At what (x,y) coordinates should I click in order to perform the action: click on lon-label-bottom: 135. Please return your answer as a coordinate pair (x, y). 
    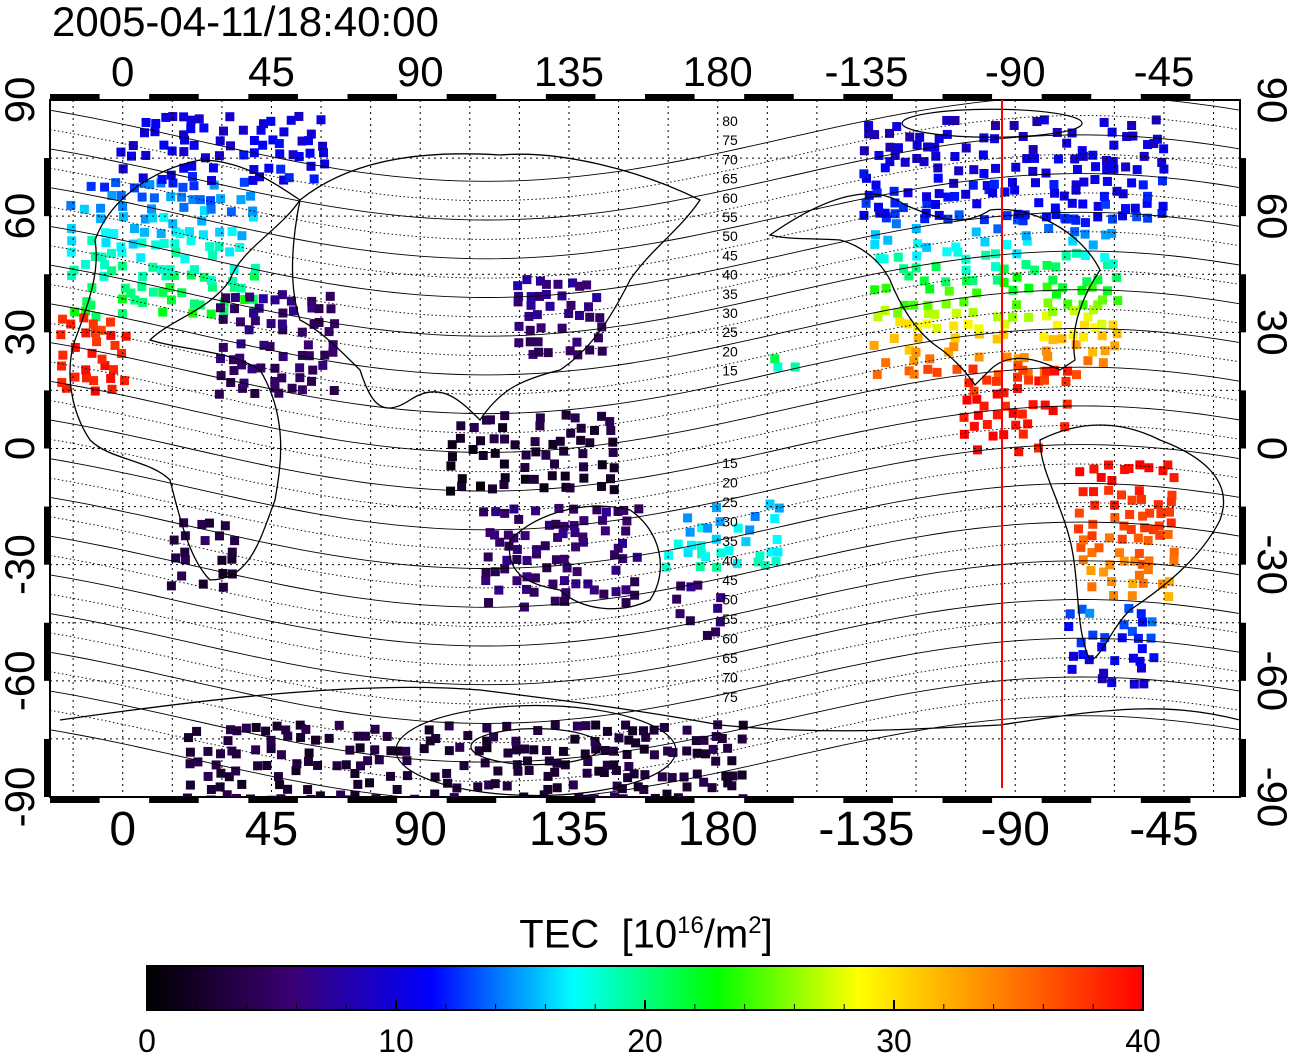
    Looking at the image, I should click on (569, 829).